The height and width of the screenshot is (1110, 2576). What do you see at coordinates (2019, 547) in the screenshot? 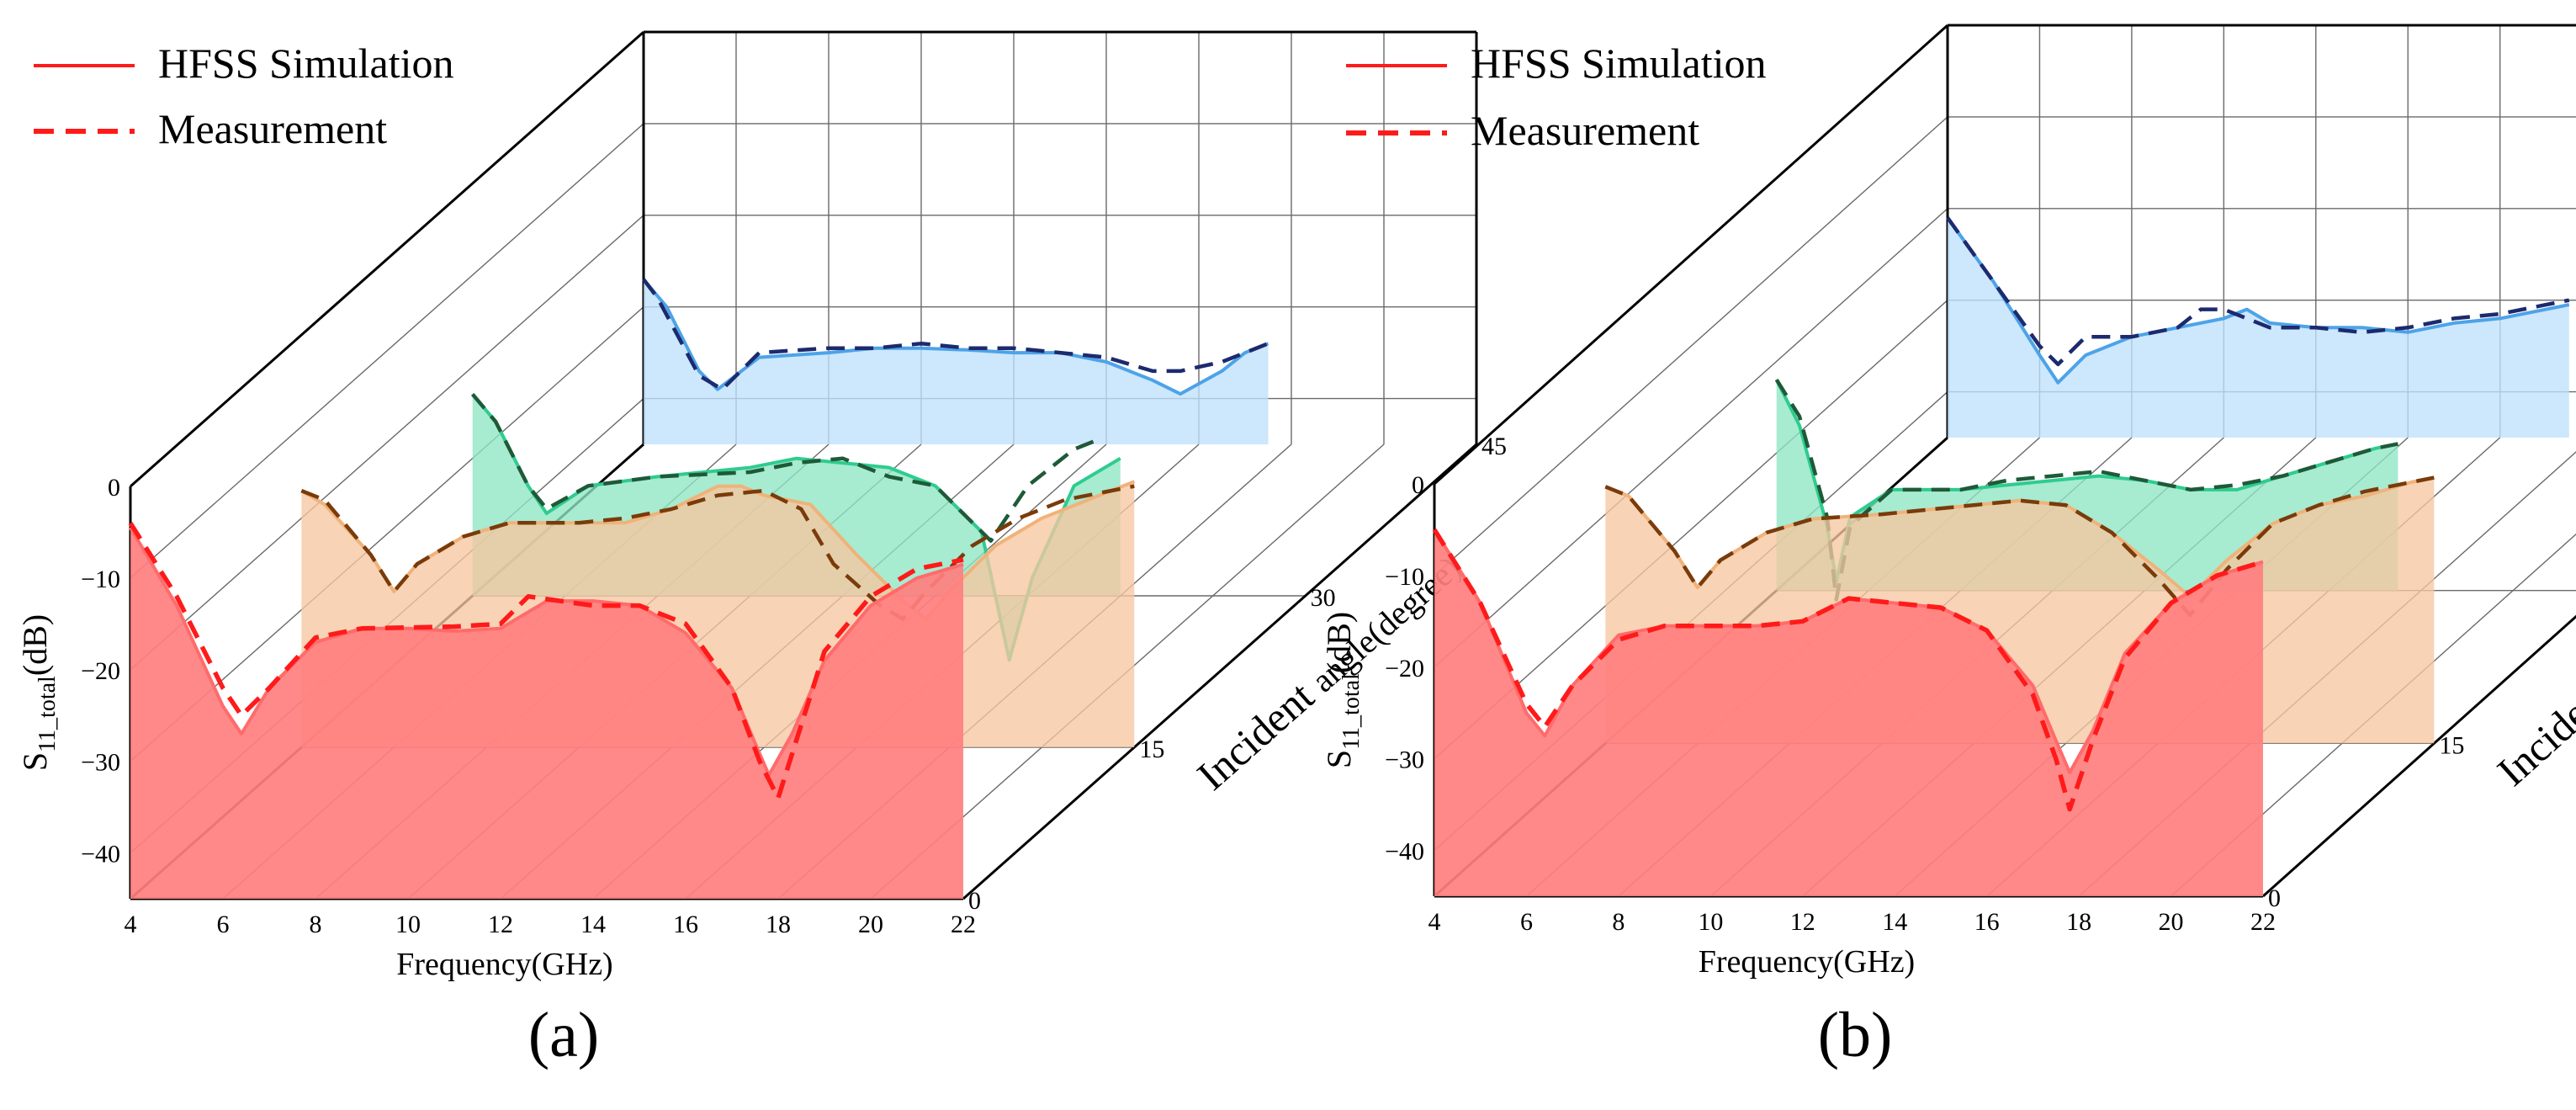
I see `measurement-line-15deg` at bounding box center [2019, 547].